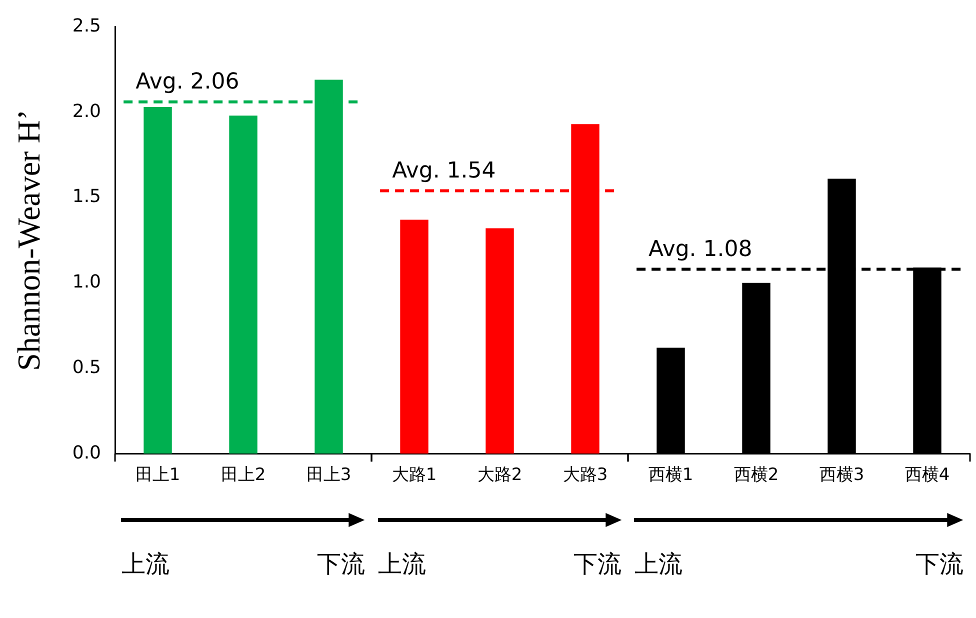 This screenshot has height=618, width=976. Describe the element at coordinates (87, 25) in the screenshot. I see `y-tick-label: 2.5` at that location.